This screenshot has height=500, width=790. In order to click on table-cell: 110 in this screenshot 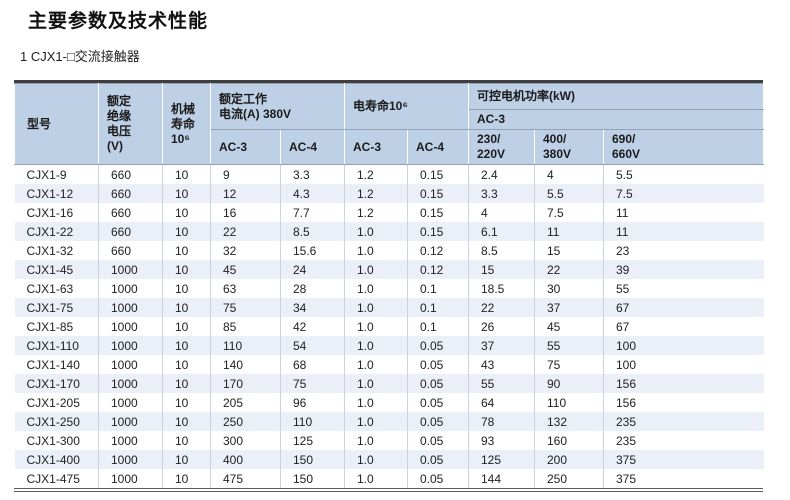, I will do `click(312, 421)`.